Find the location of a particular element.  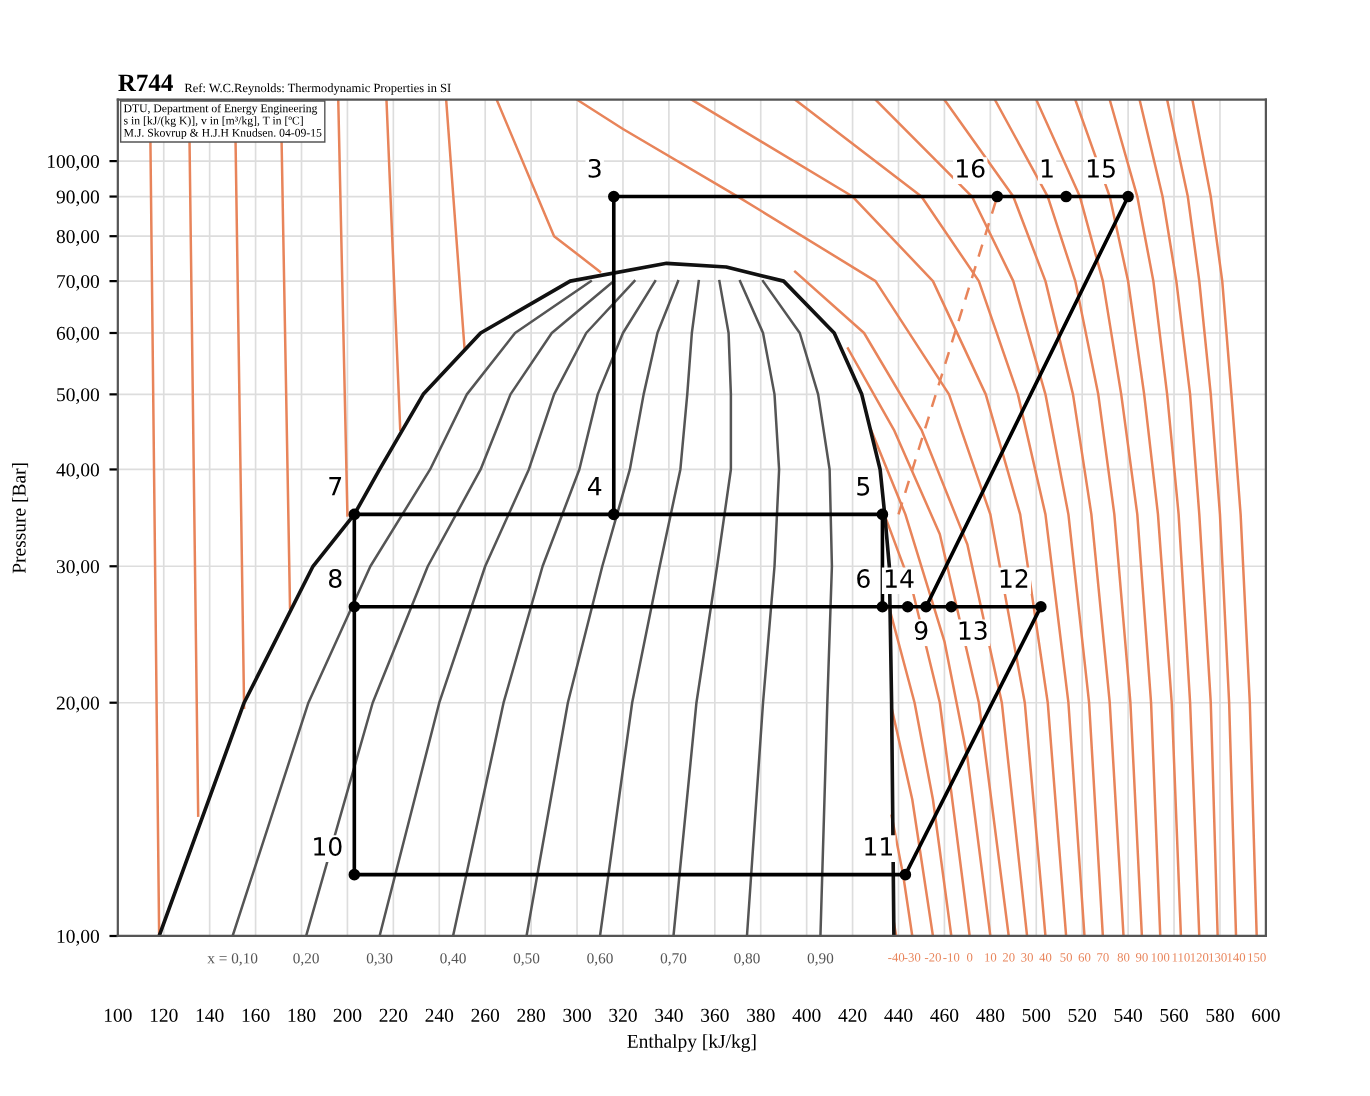

y-tick-label: 10,00 is located at coordinates (78, 937).